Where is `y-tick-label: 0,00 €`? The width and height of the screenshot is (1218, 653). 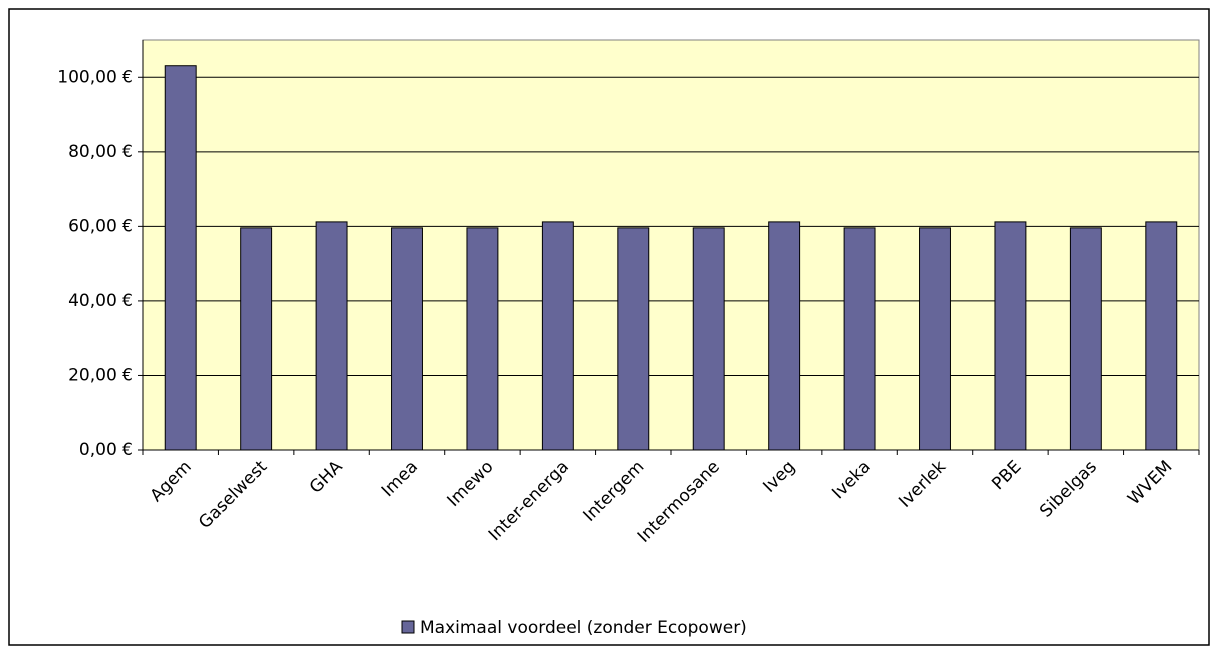
y-tick-label: 0,00 € is located at coordinates (106, 450).